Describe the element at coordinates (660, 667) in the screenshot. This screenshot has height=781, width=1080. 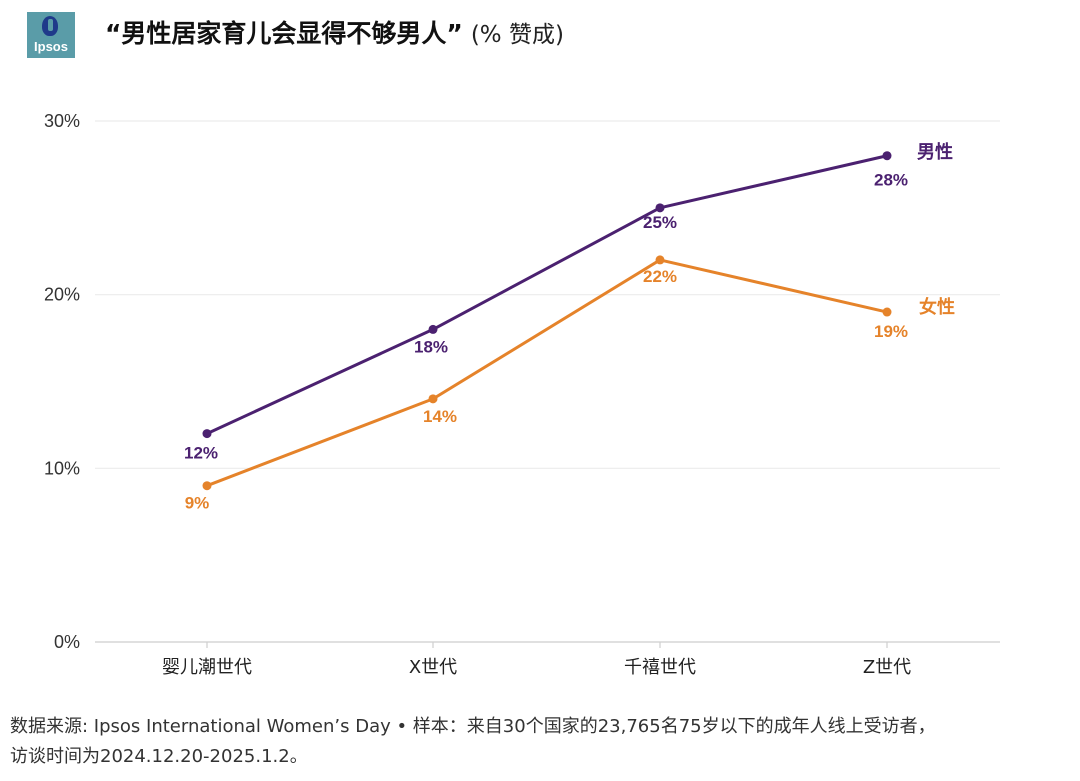
I see `x-tick-label: 千禧世代` at that location.